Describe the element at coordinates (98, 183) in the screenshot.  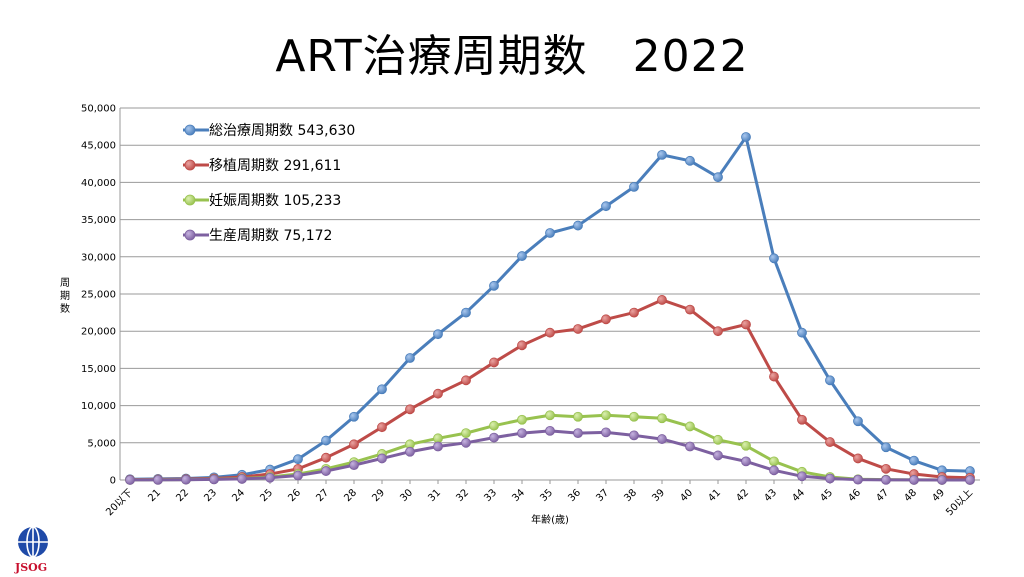
I see `y-tick-label: 40,000` at that location.